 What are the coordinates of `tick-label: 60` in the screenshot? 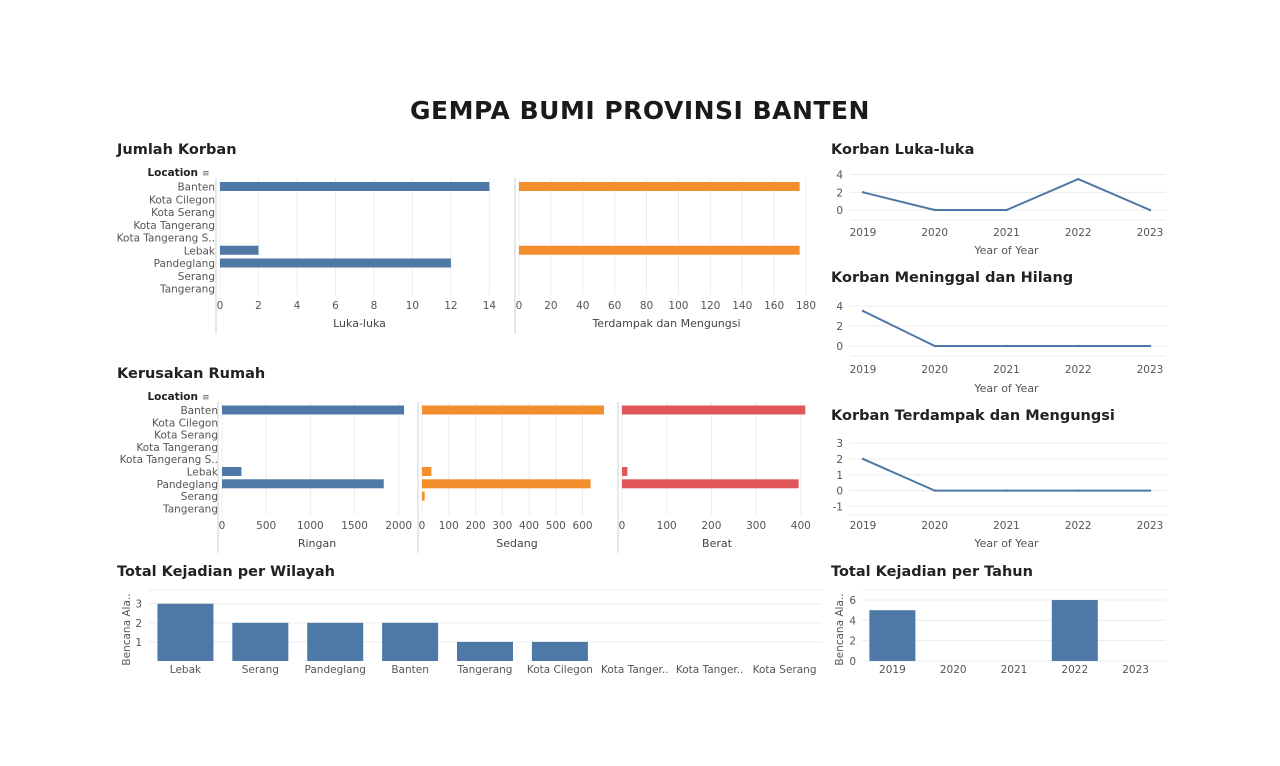 It's located at (614, 306).